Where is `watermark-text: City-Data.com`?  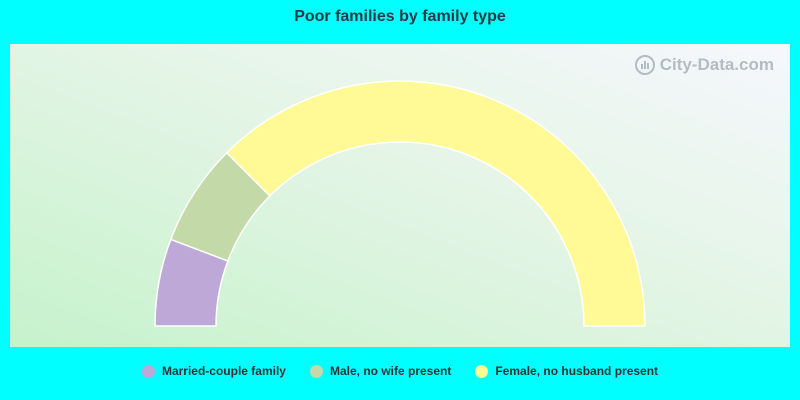 watermark-text: City-Data.com is located at coordinates (716, 64).